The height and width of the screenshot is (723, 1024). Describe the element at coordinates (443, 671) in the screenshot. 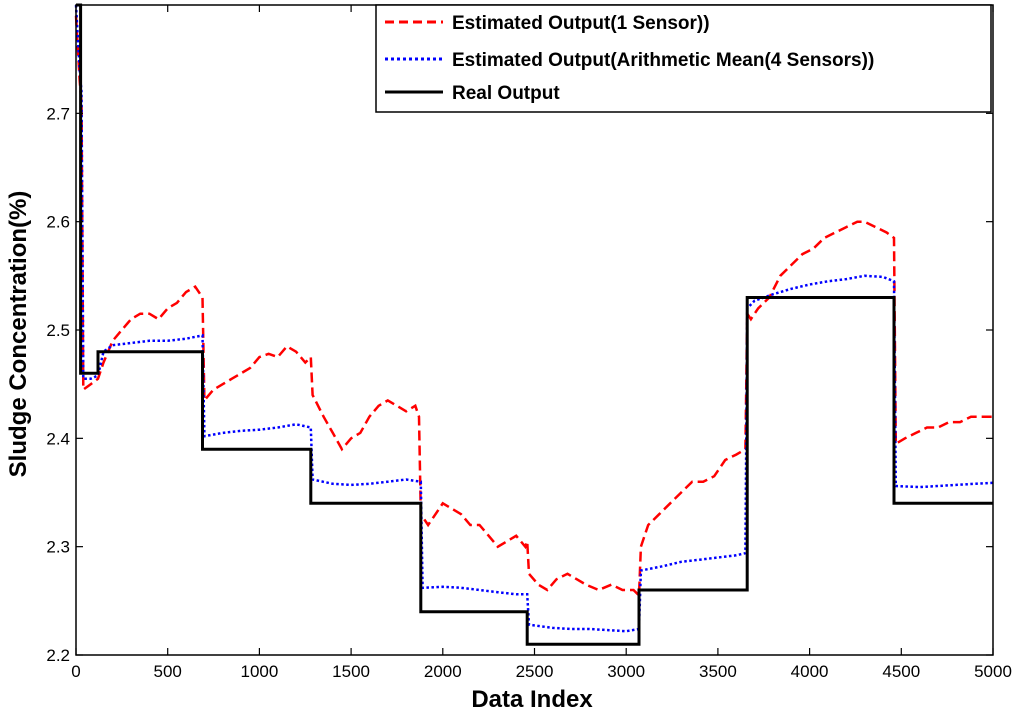

I see `x-tick-label: 2000` at that location.